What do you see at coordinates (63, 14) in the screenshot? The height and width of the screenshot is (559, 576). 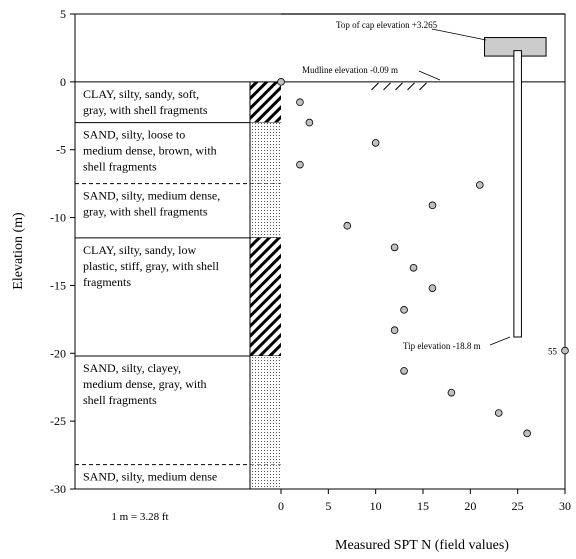 I see `y-tick-label: 5` at bounding box center [63, 14].